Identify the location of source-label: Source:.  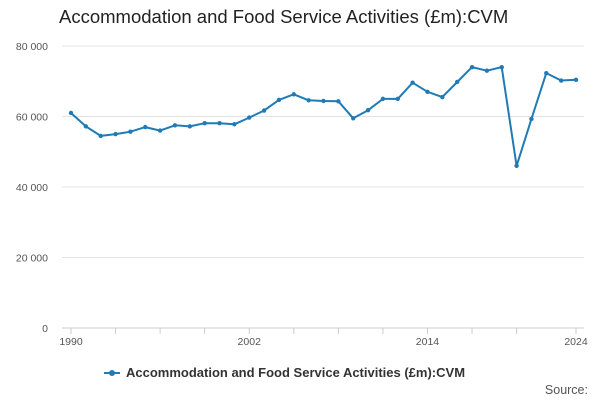
(566, 390).